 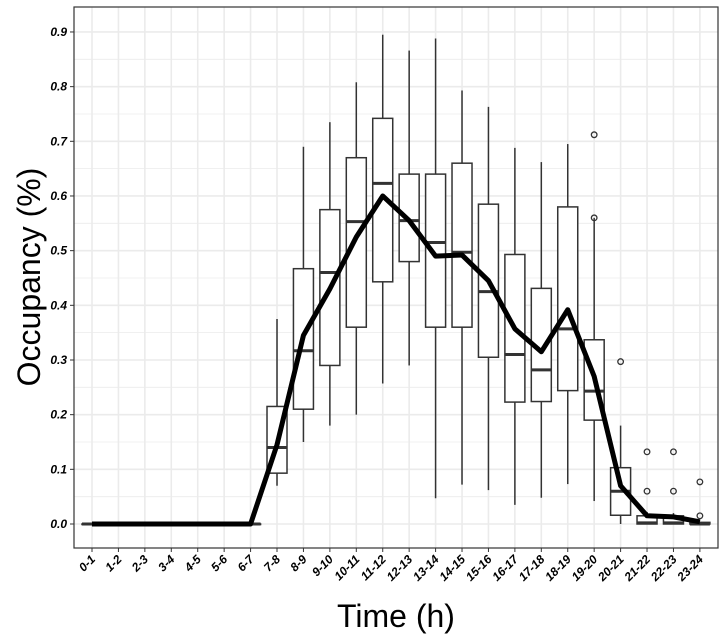 What do you see at coordinates (58, 251) in the screenshot?
I see `y-tick-label: 0.5` at bounding box center [58, 251].